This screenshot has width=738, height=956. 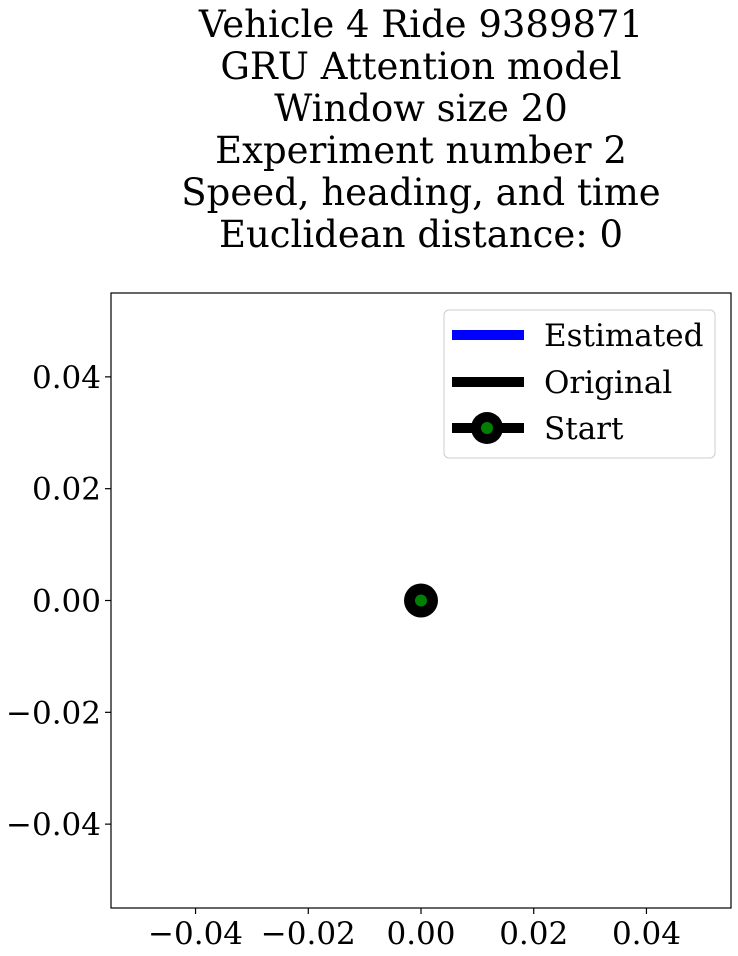 I want to click on x-axis: −0.04 −0.02 0.00 0.02 0.04, so click(x=414, y=930).